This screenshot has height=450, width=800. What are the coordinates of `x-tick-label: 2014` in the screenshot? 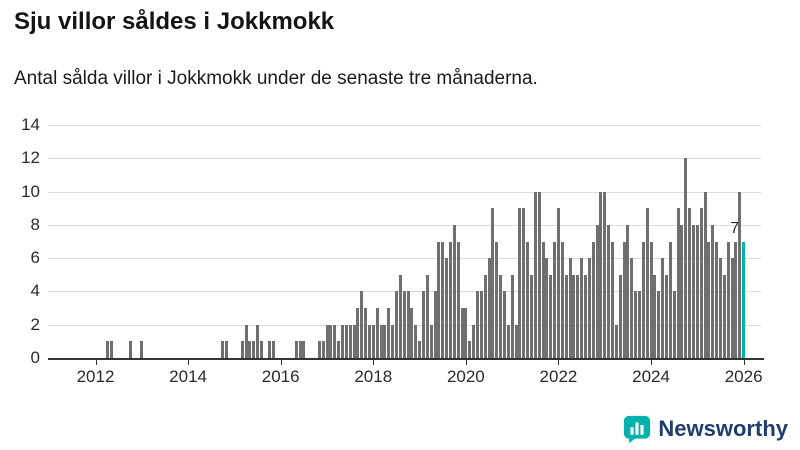 It's located at (188, 376).